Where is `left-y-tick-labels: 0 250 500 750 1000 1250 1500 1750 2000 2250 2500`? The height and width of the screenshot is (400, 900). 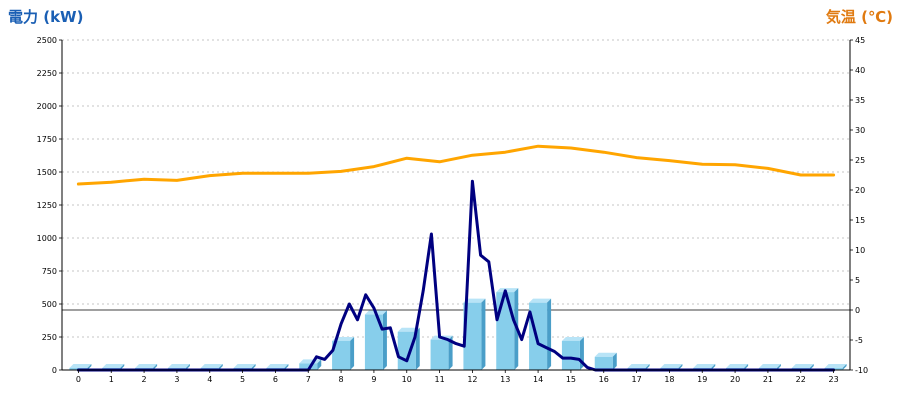 left-y-tick-labels: 0 250 500 750 1000 1250 1500 1750 2000 2250 2500 is located at coordinates (49, 205).